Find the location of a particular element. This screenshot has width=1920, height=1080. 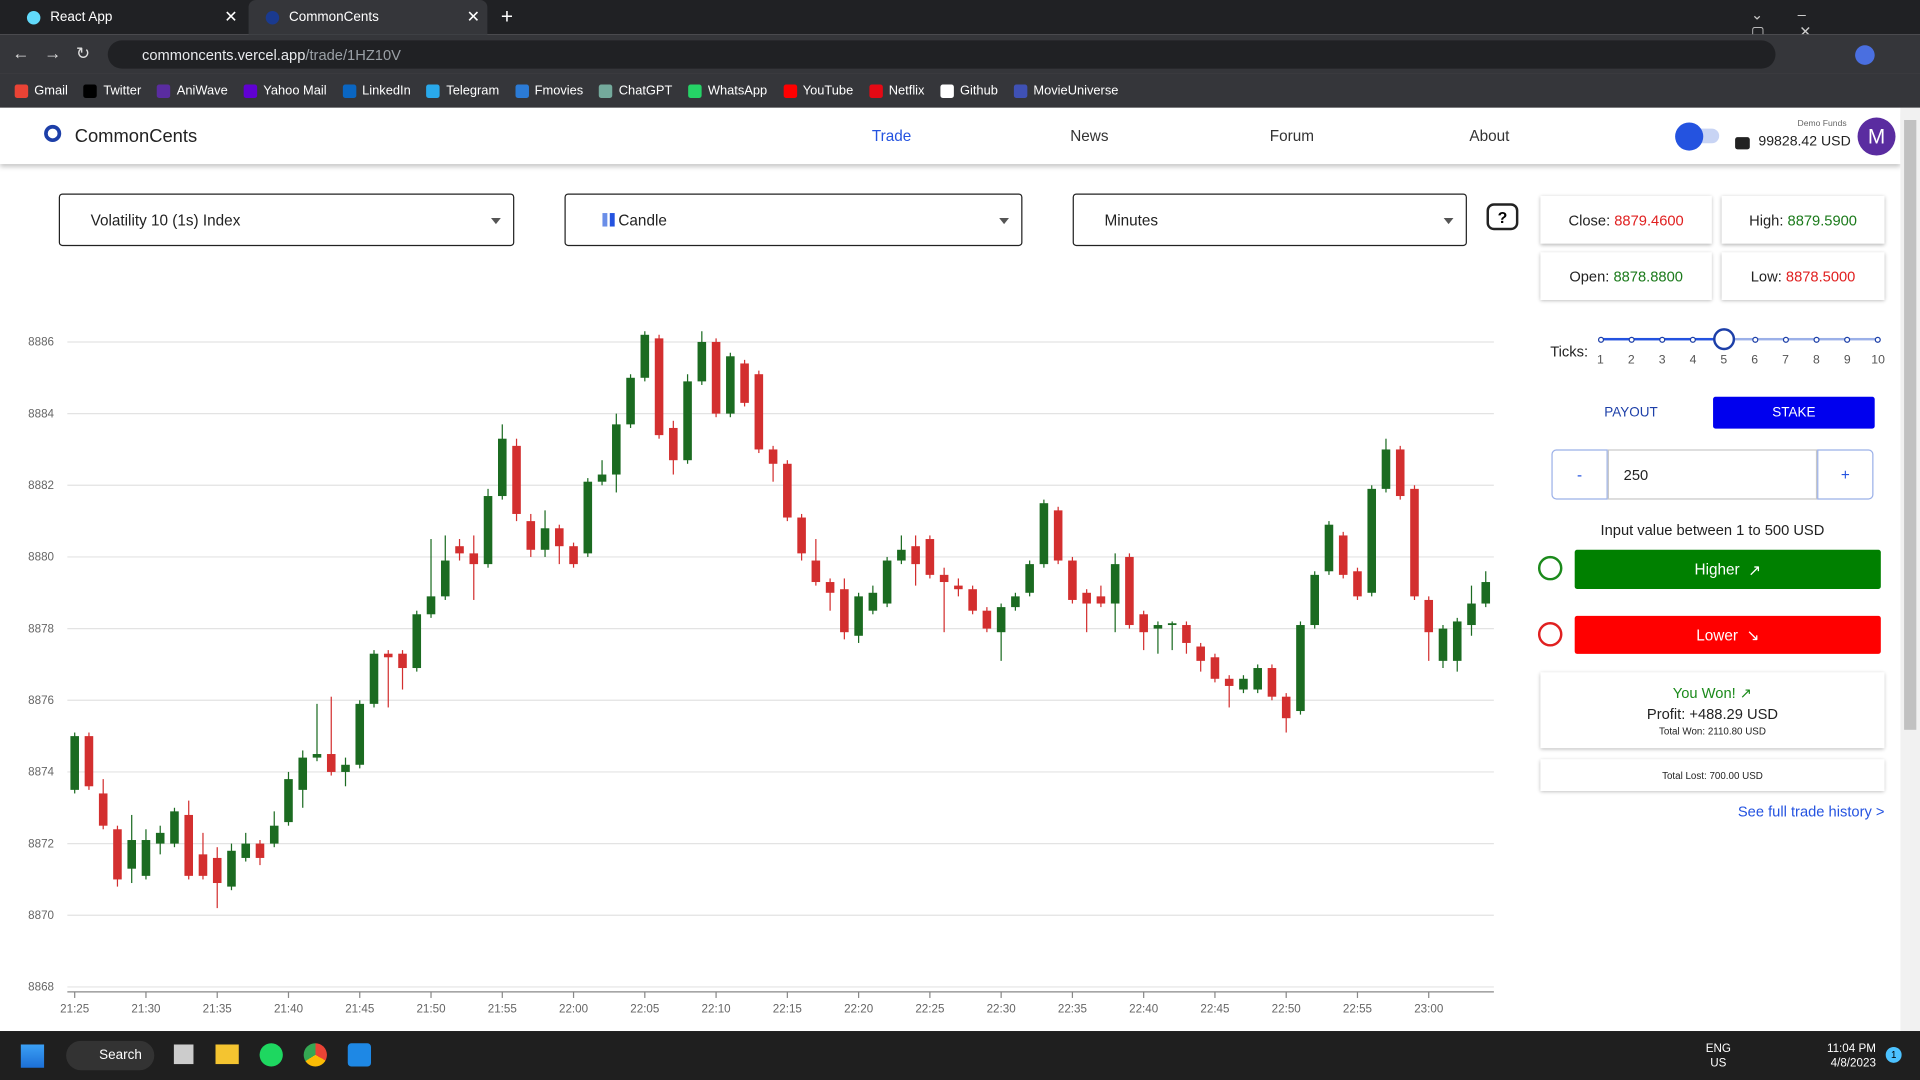

nav-link: Trade is located at coordinates (891, 136).